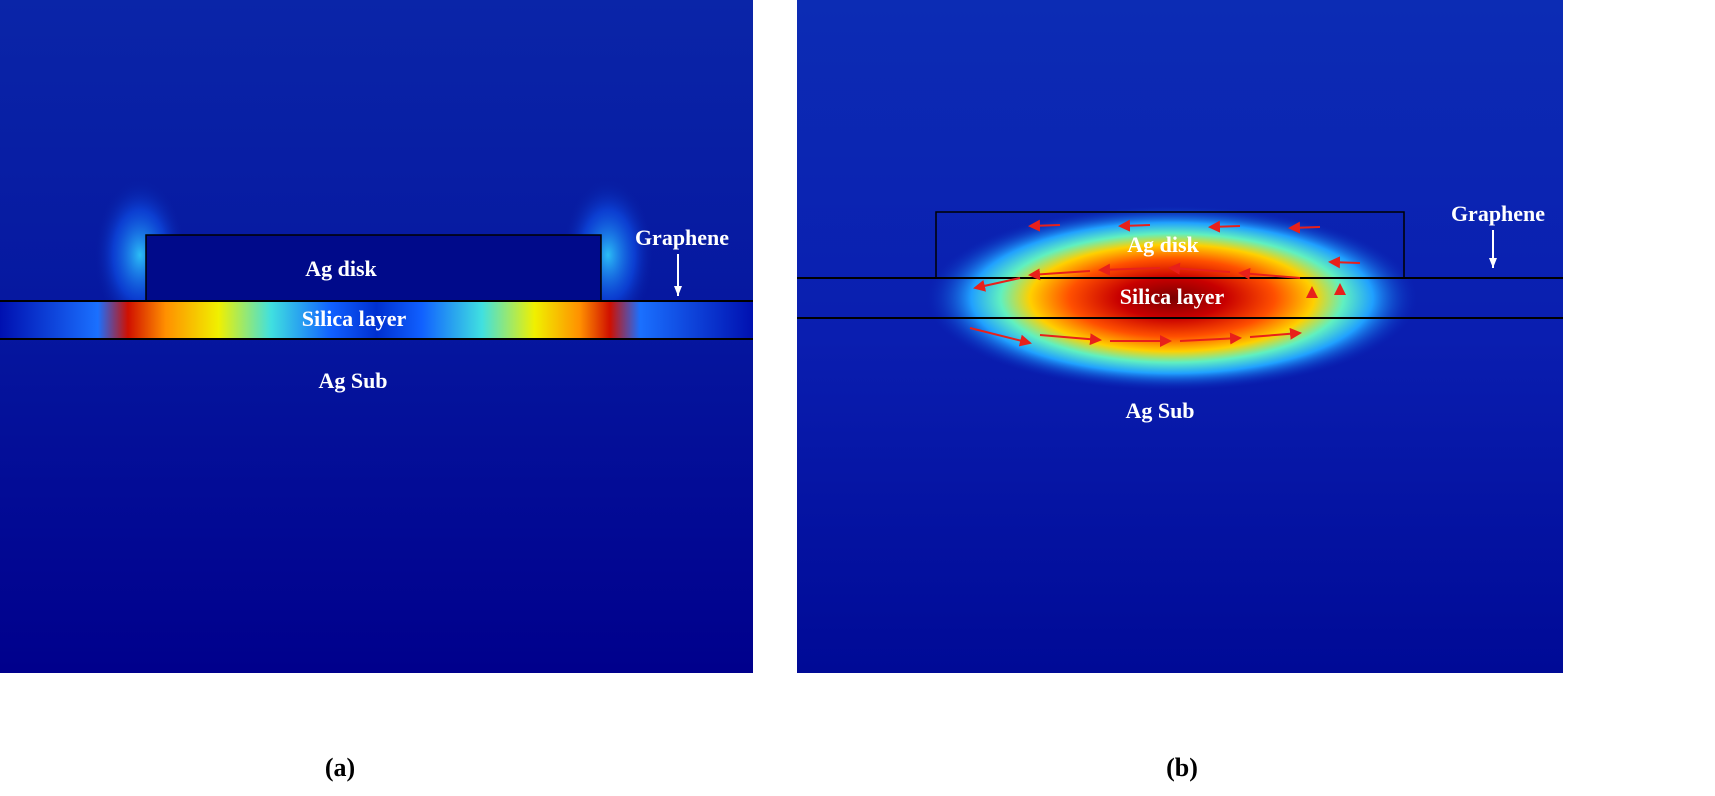 The height and width of the screenshot is (796, 1715). Describe the element at coordinates (1165, 283) in the screenshot. I see `current-arrows` at that location.